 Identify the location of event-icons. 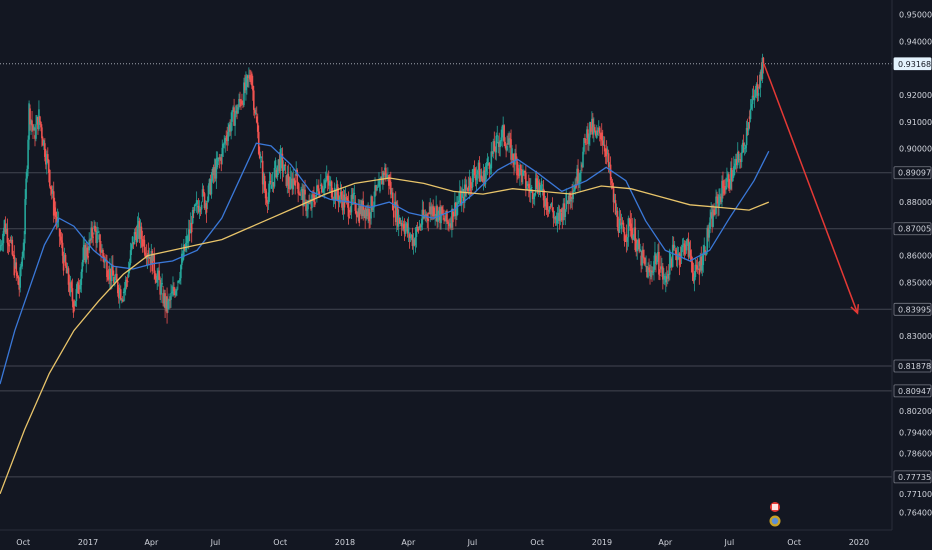
(775, 514).